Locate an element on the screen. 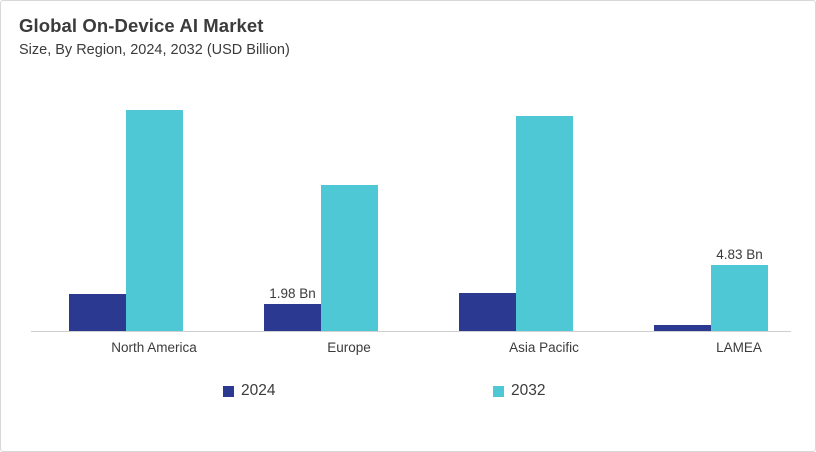 Image resolution: width=816 pixels, height=452 pixels. bar-group-north-america is located at coordinates (154, 211).